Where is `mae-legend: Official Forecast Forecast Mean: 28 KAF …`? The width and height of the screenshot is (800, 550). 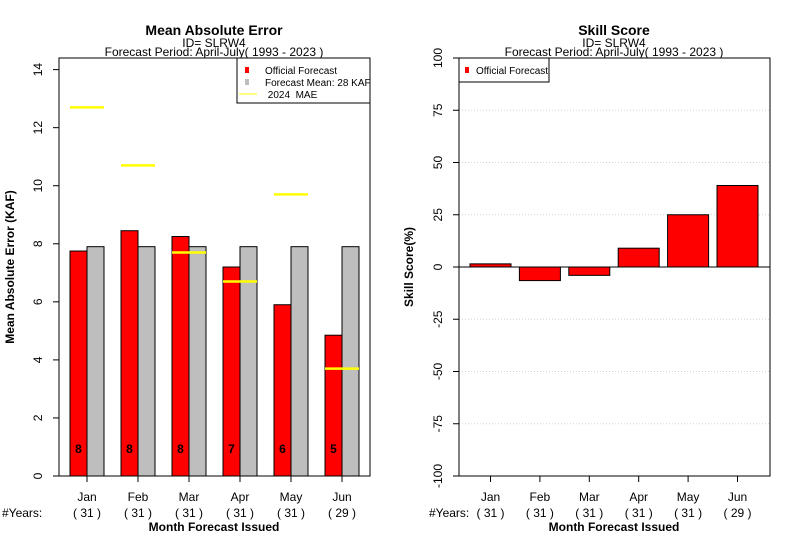 mae-legend: Official Forecast Forecast Mean: 28 KAF … is located at coordinates (303, 80).